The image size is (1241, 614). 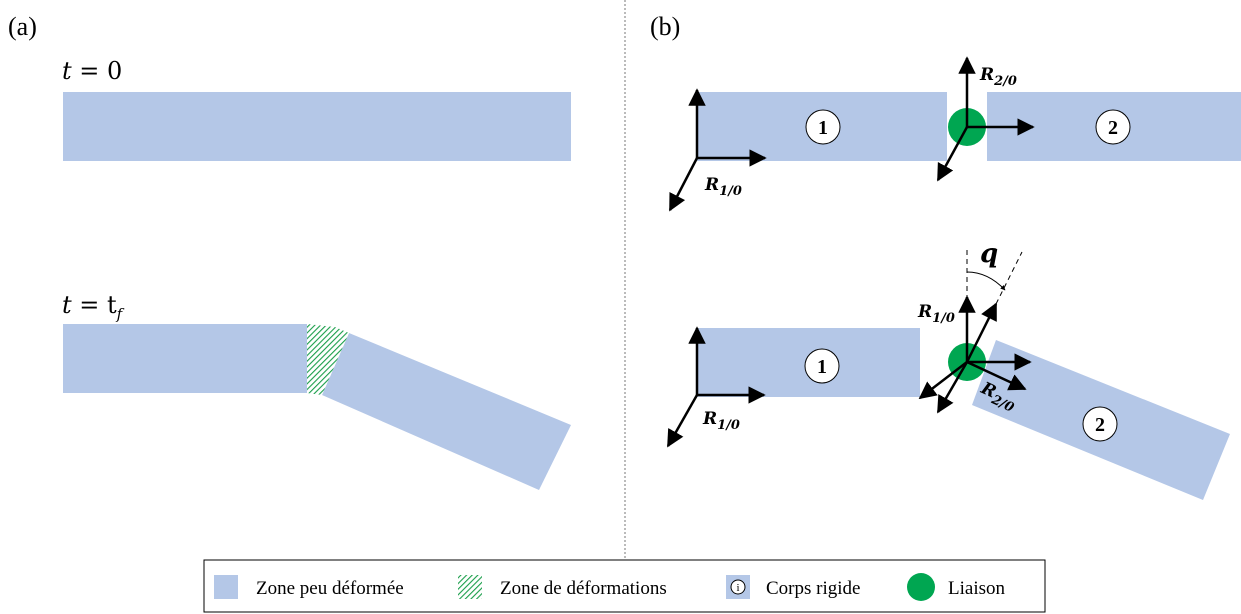 I want to click on frame-r10-top-label: R1/0, so click(x=723, y=187).